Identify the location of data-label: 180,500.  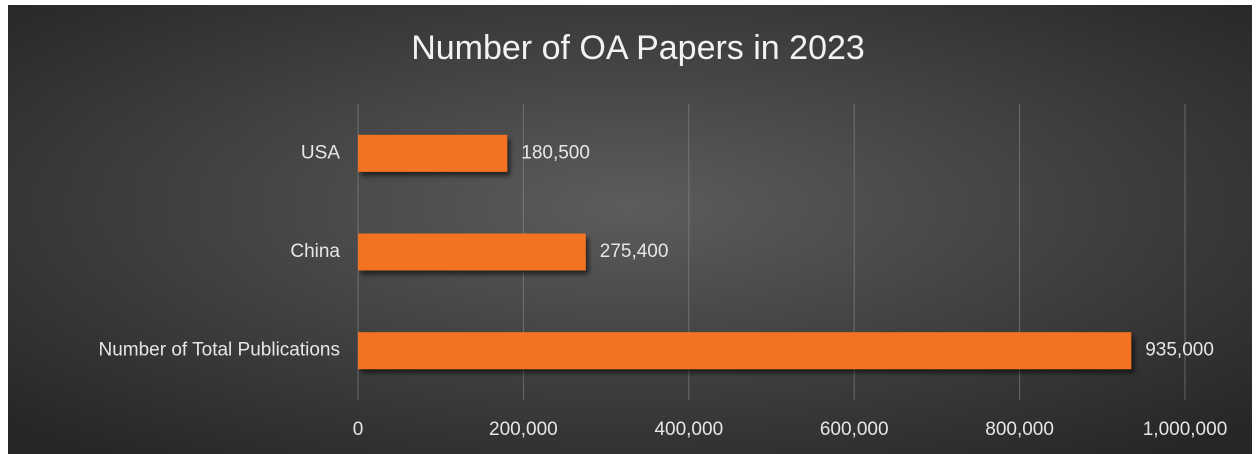
(555, 152).